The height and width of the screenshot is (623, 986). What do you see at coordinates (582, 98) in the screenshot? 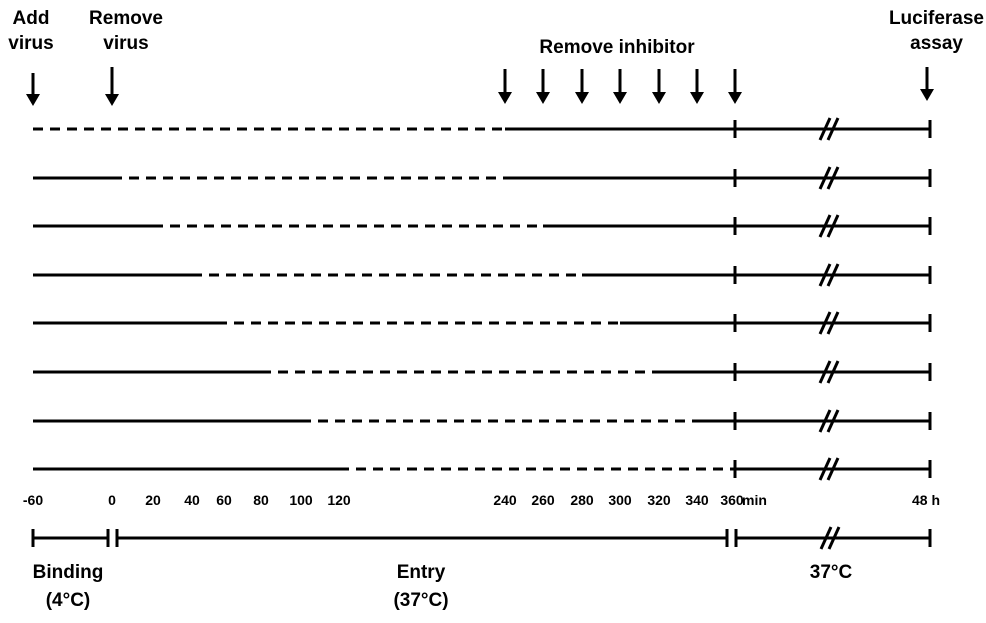
I see `remove-inhibitor-arrow-280-head` at bounding box center [582, 98].